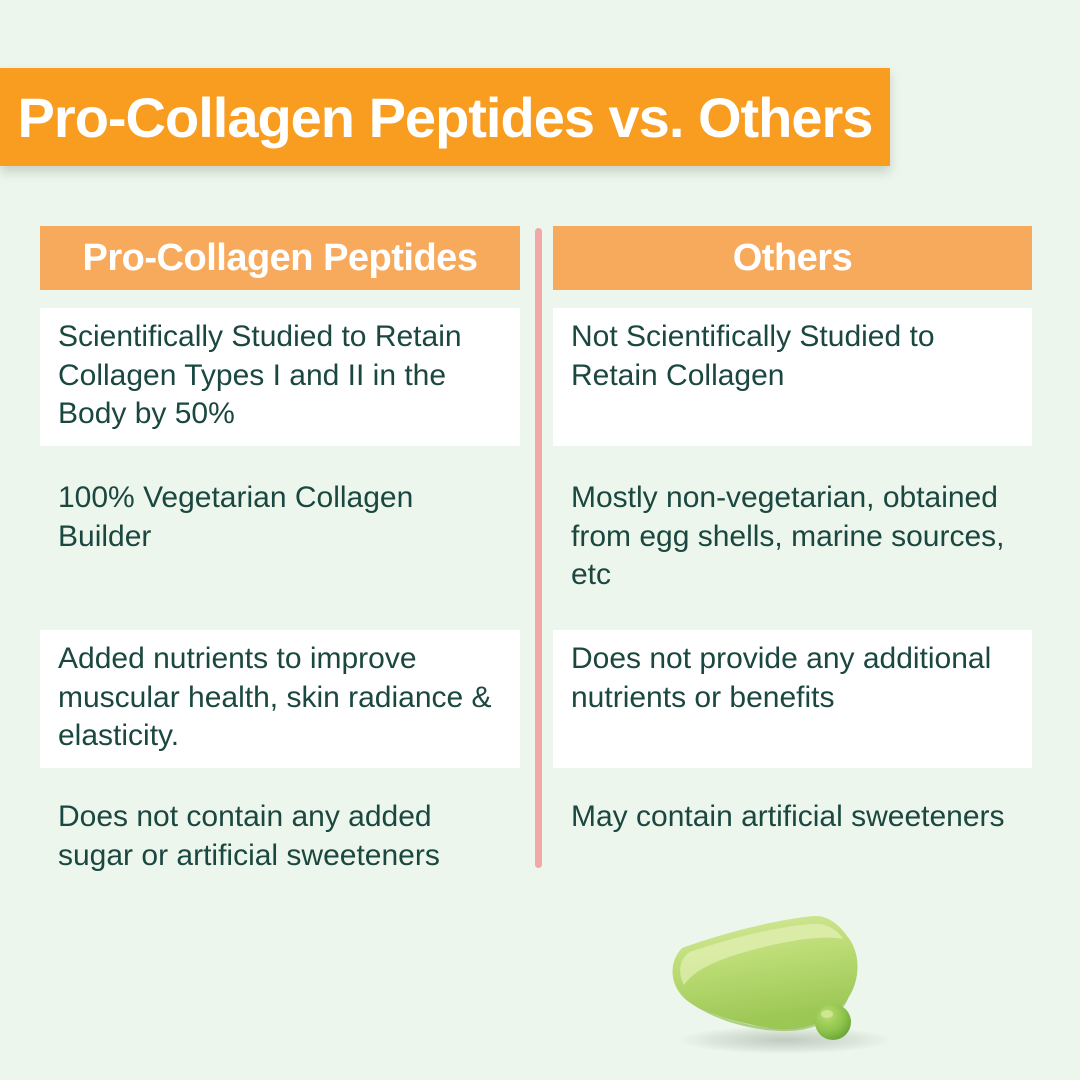 The image size is (1080, 1080). Describe the element at coordinates (788, 816) in the screenshot. I see `cell-others-artificial-sweeteners: May contain artificial sweeteners` at that location.